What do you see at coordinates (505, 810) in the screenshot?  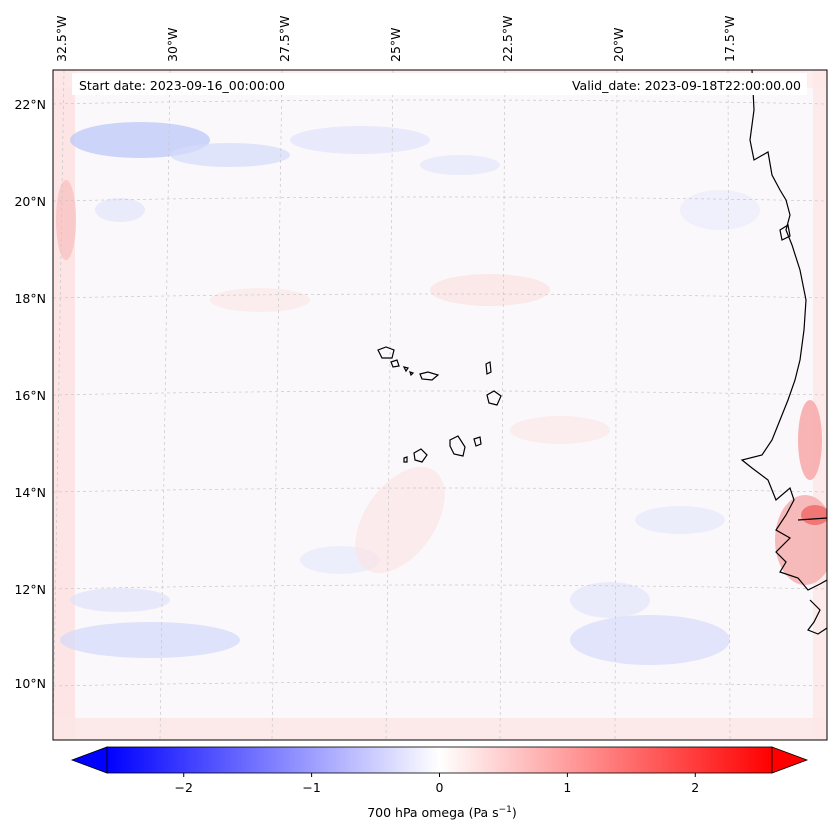 I see `colorbar-unit-exponent: −1` at bounding box center [505, 810].